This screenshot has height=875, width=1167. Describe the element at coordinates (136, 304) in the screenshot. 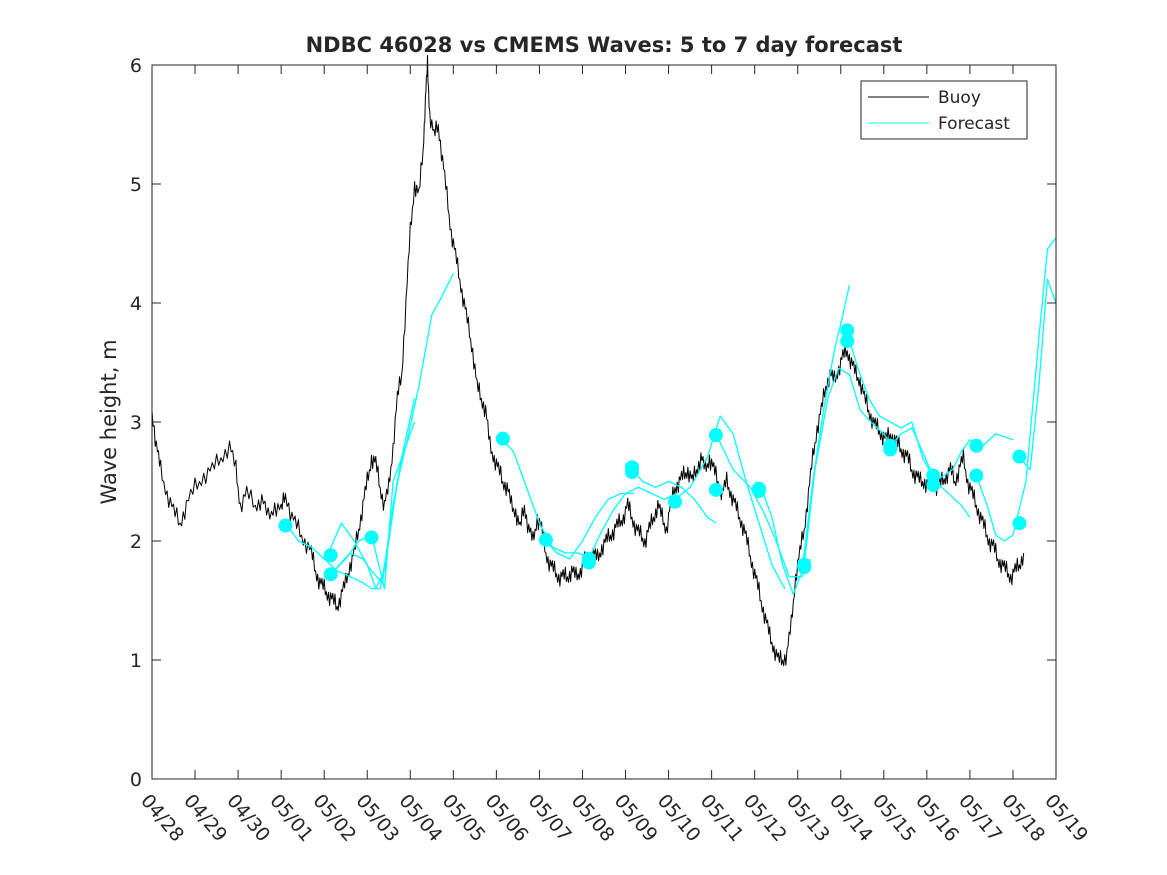

I see `y-tick-label: 4` at that location.